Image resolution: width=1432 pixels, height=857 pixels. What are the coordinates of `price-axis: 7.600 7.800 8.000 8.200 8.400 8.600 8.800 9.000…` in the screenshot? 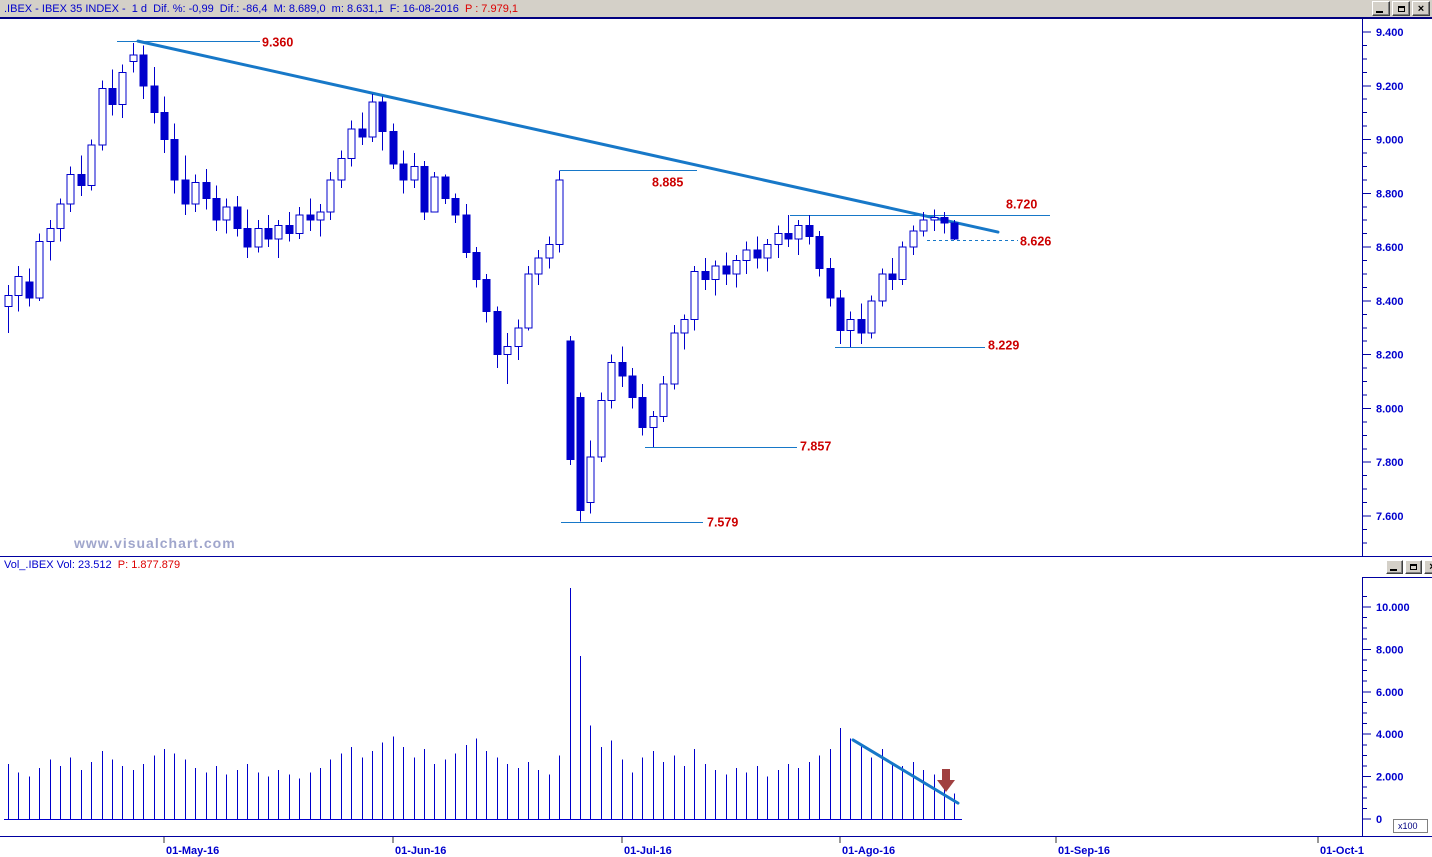 It's located at (1383, 285).